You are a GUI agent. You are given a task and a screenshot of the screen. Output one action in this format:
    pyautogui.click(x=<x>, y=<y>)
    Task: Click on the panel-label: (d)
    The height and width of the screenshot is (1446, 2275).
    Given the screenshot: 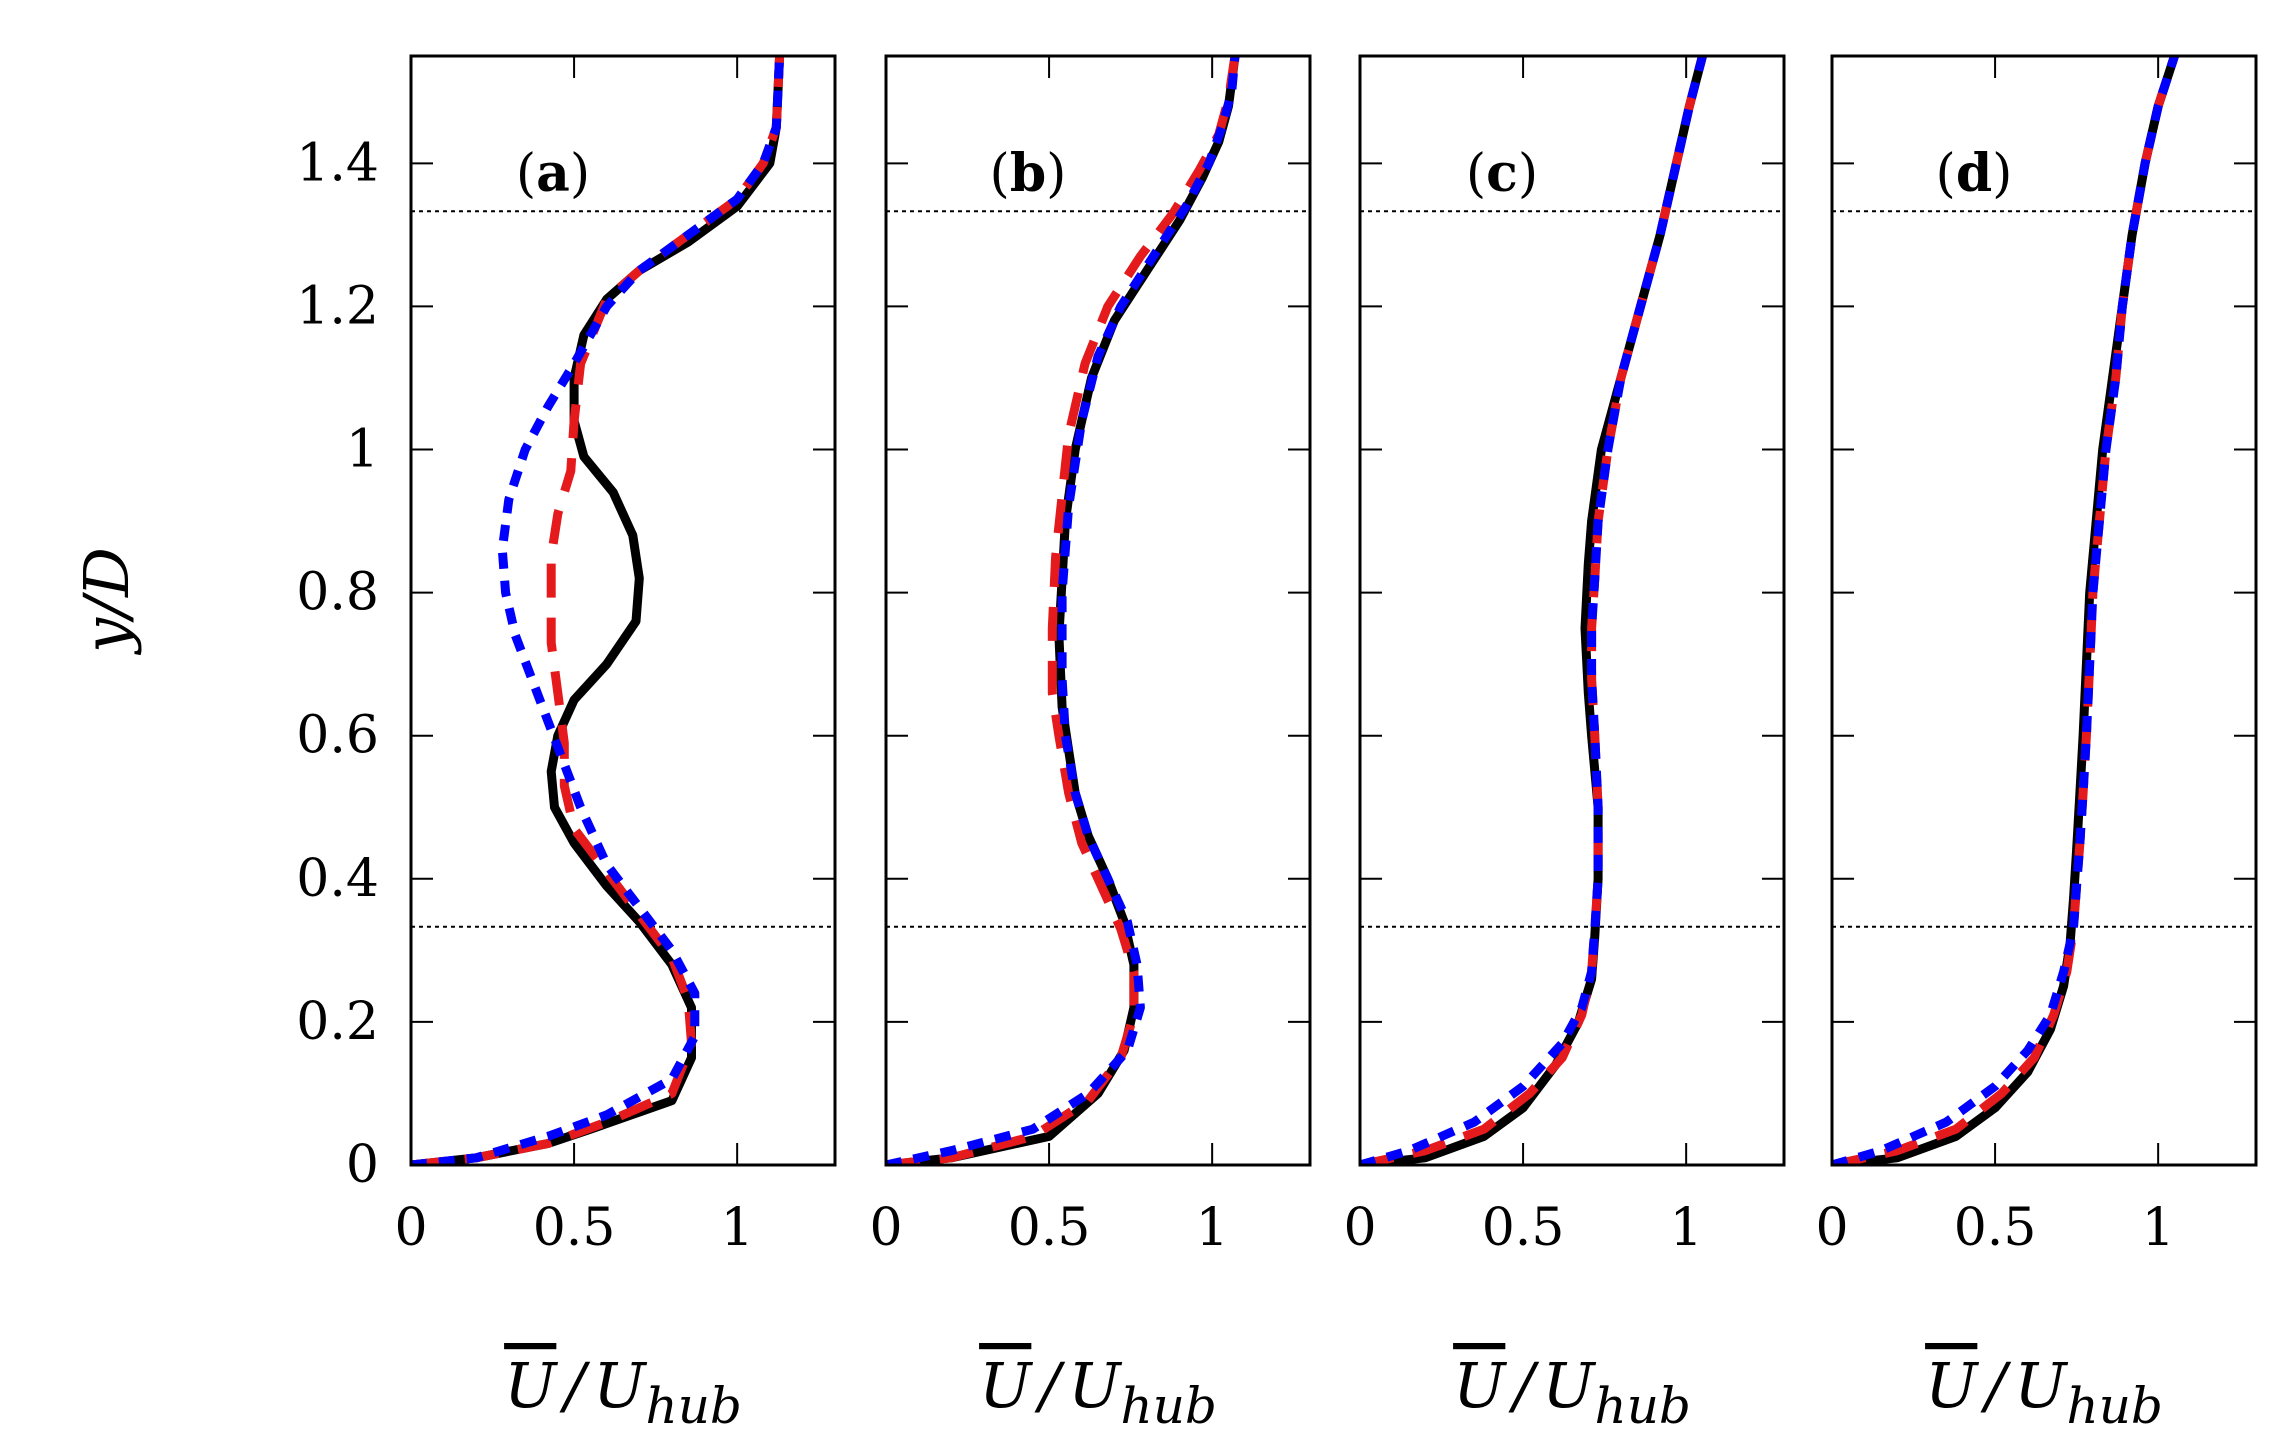 What is the action you would take?
    pyautogui.click(x=1974, y=173)
    